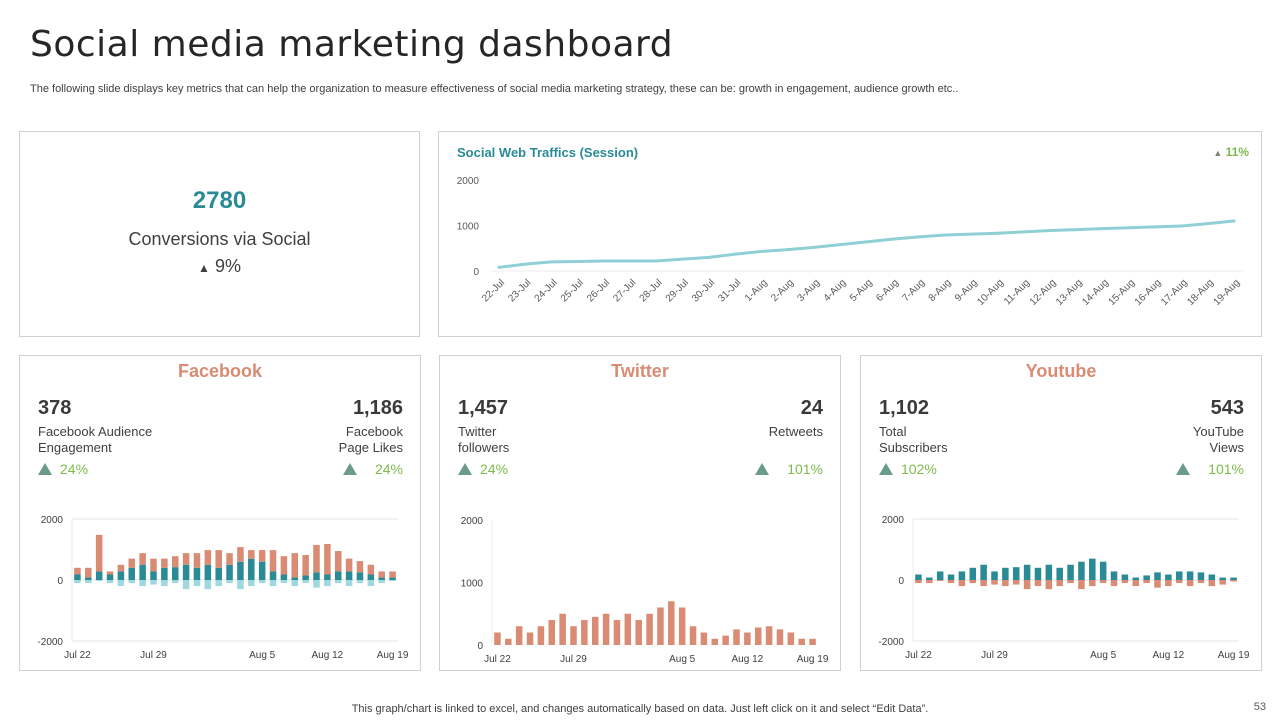 The image size is (1280, 720). I want to click on stat-value: 1,186, so click(377, 408).